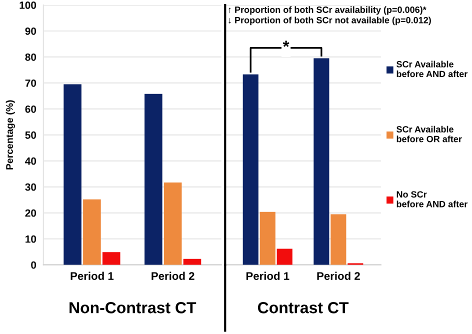 The width and height of the screenshot is (472, 334). What do you see at coordinates (30, 161) in the screenshot?
I see `y-tick-label: 40` at bounding box center [30, 161].